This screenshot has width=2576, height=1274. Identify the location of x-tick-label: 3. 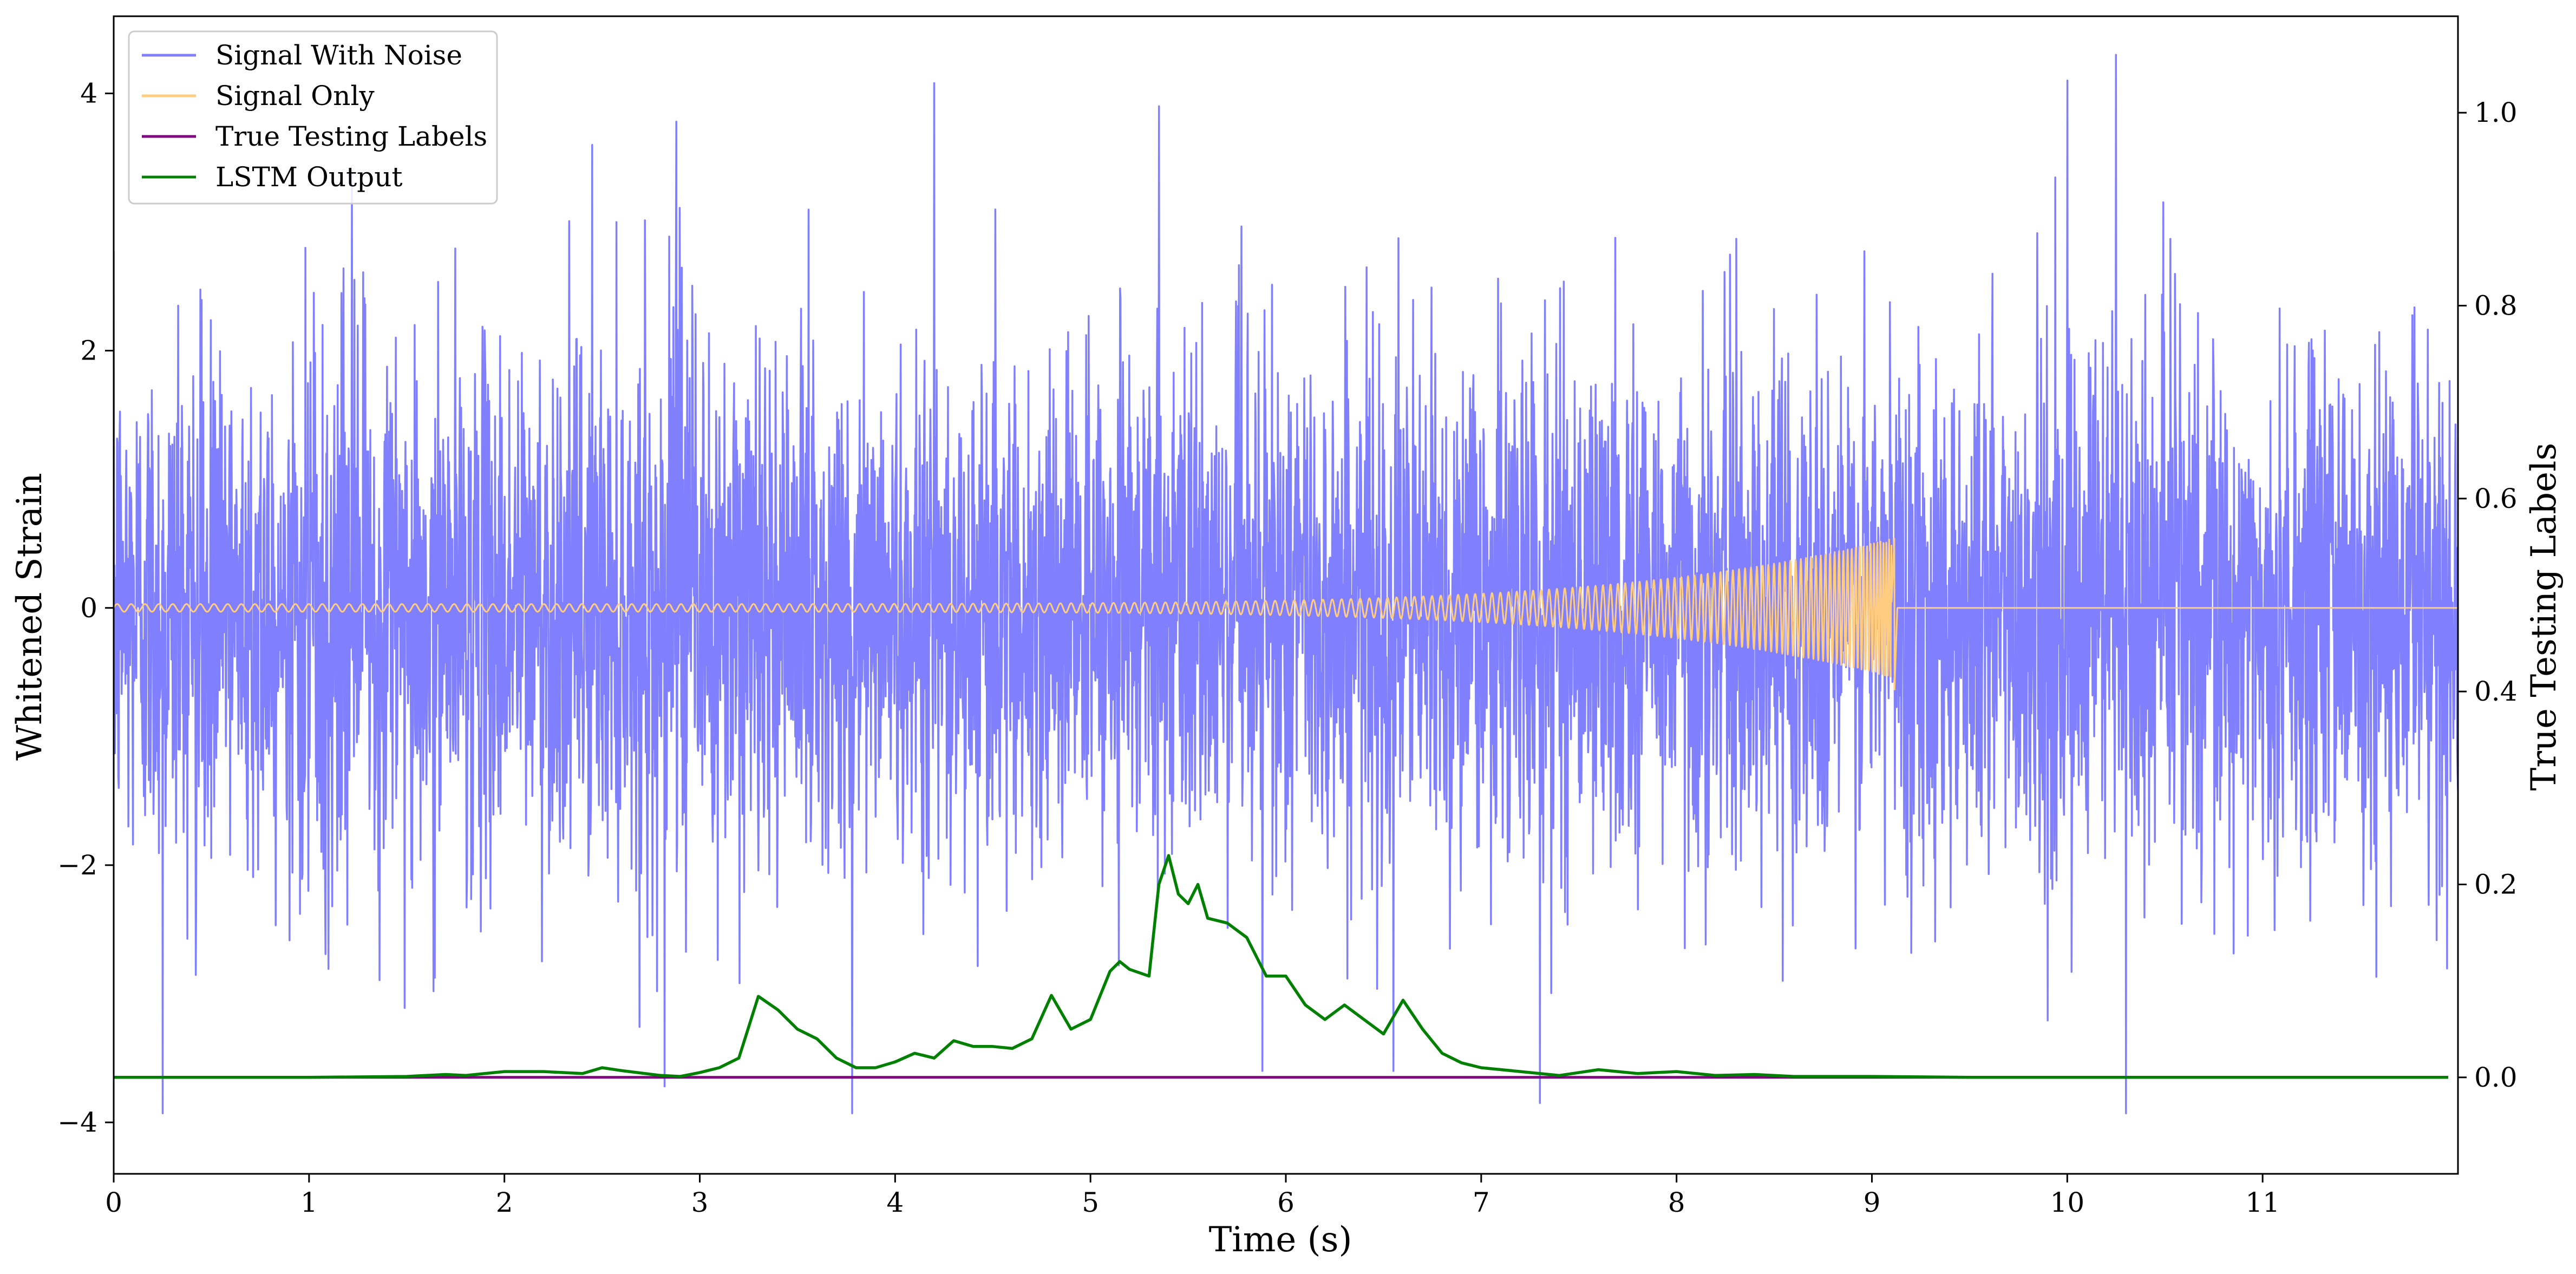
(700, 1202).